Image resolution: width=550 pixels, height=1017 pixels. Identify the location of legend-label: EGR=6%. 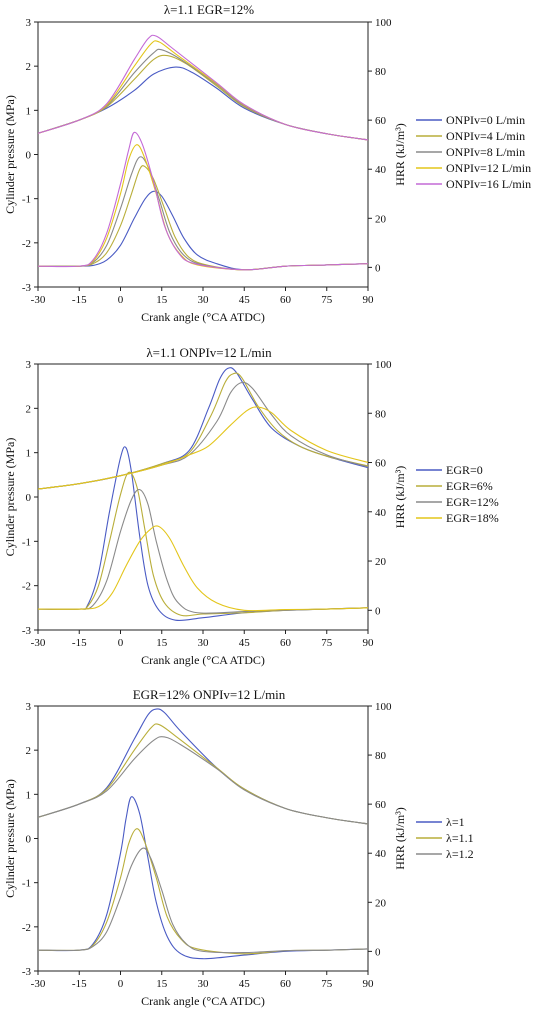
(469, 486).